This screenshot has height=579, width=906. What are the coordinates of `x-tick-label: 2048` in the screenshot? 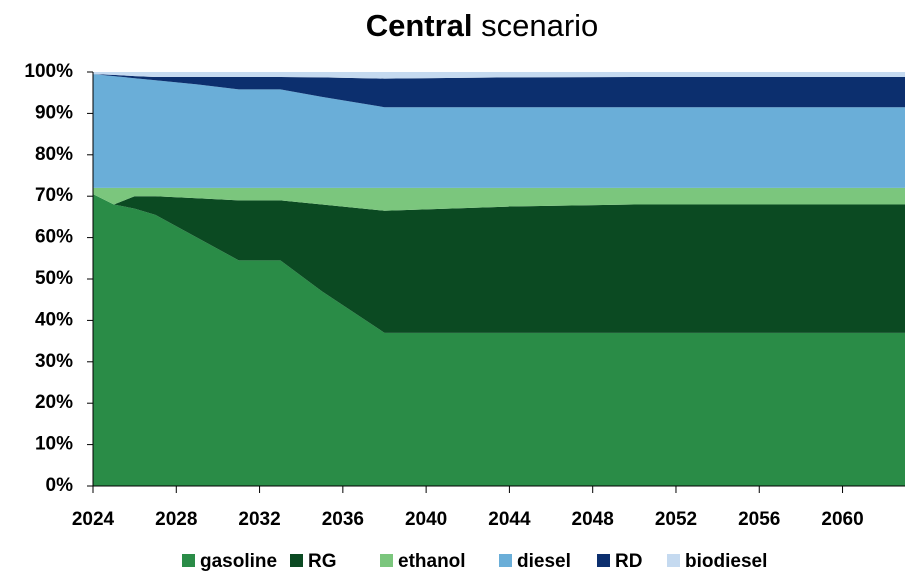 It's located at (593, 519).